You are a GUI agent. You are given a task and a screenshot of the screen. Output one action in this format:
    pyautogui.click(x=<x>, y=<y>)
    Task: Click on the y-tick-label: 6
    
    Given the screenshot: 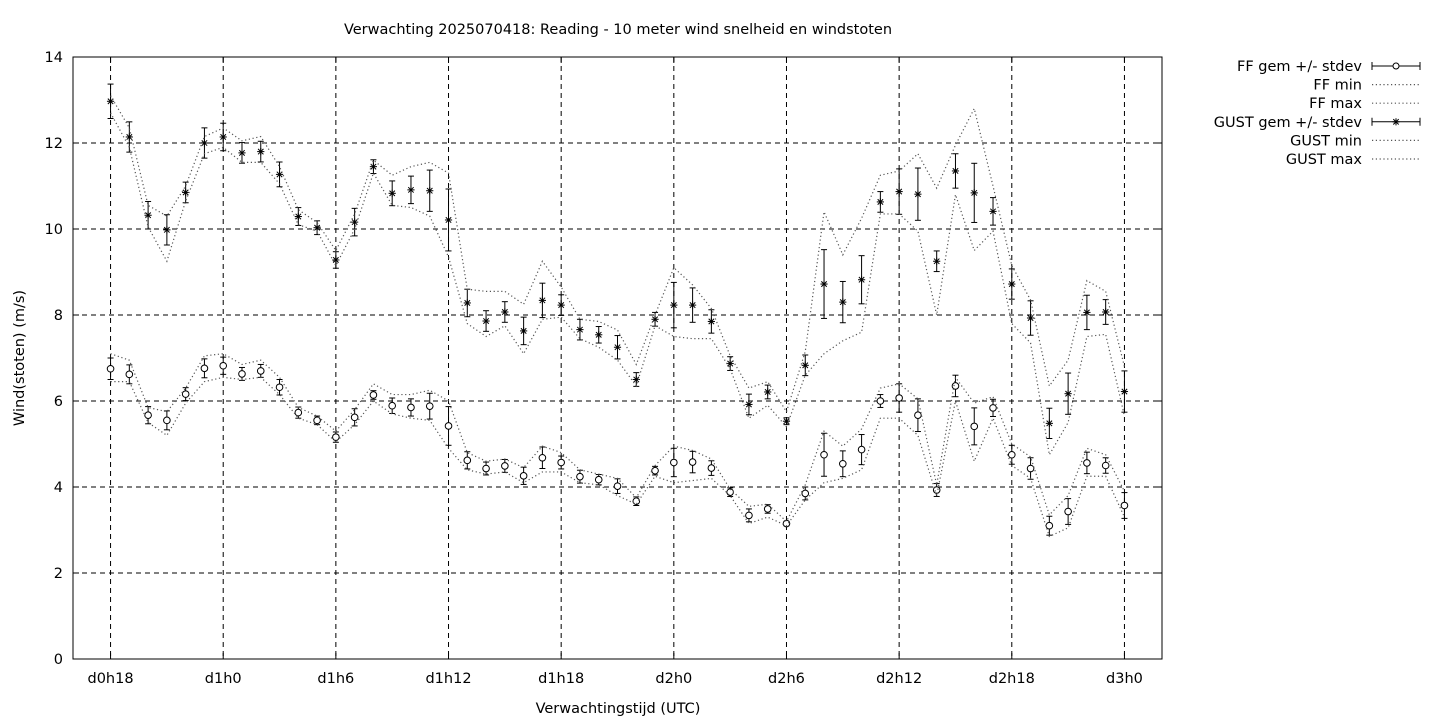 What is the action you would take?
    pyautogui.click(x=58, y=402)
    